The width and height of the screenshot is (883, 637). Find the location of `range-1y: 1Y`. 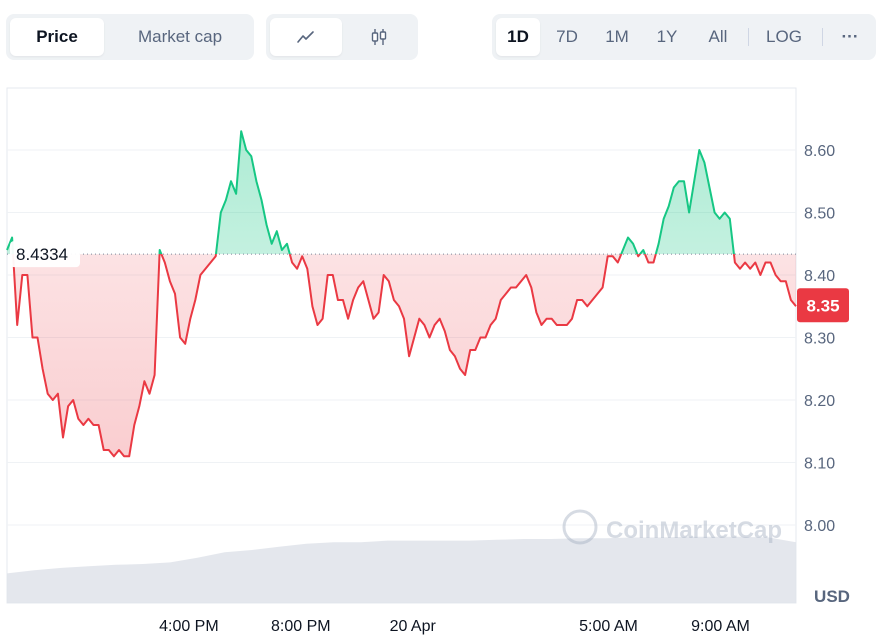

range-1y: 1Y is located at coordinates (667, 36).